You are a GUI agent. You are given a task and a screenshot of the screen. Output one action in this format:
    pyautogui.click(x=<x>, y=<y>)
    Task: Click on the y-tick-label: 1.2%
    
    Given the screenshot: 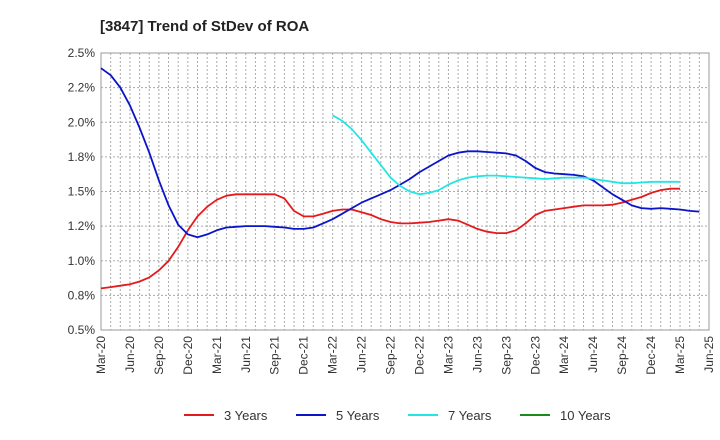 What is the action you would take?
    pyautogui.click(x=82, y=226)
    